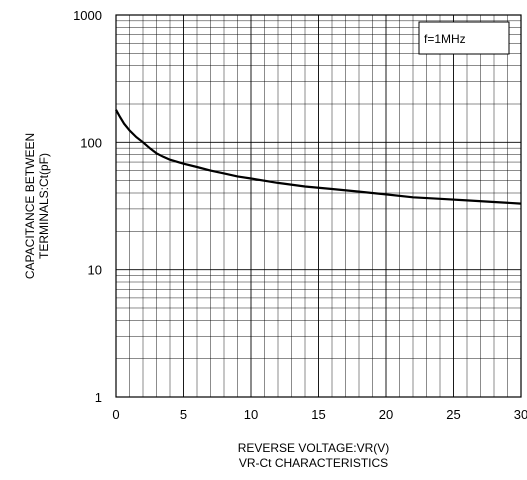  Describe the element at coordinates (314, 448) in the screenshot. I see `x-axis-label: REVERSE VOLTAGE:VR(V)` at that location.